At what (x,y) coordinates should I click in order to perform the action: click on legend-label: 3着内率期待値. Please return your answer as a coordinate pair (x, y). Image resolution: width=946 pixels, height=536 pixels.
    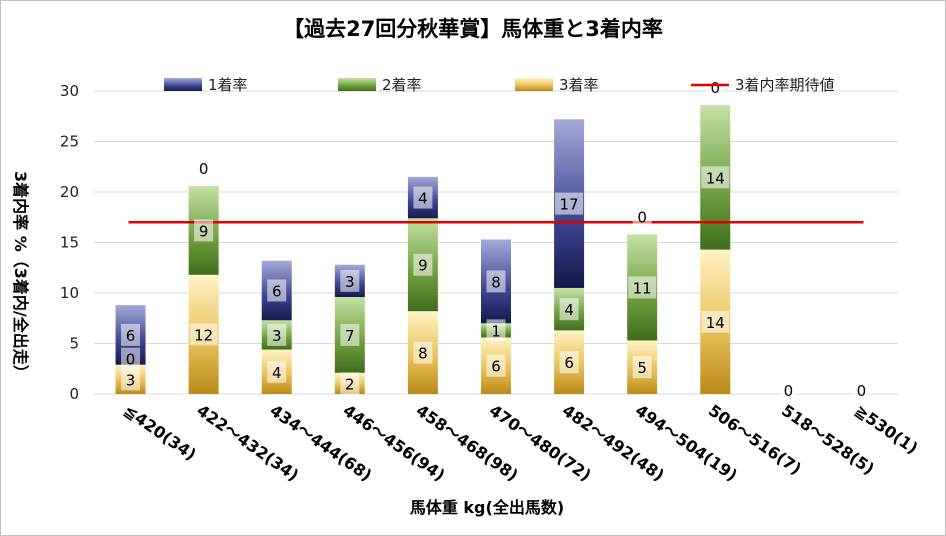
    Looking at the image, I should click on (785, 85).